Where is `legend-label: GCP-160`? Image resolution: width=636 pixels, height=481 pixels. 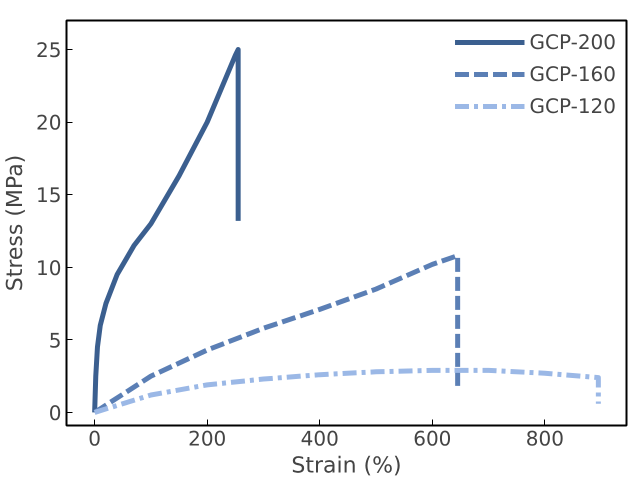
legend-label: GCP-160 is located at coordinates (573, 74).